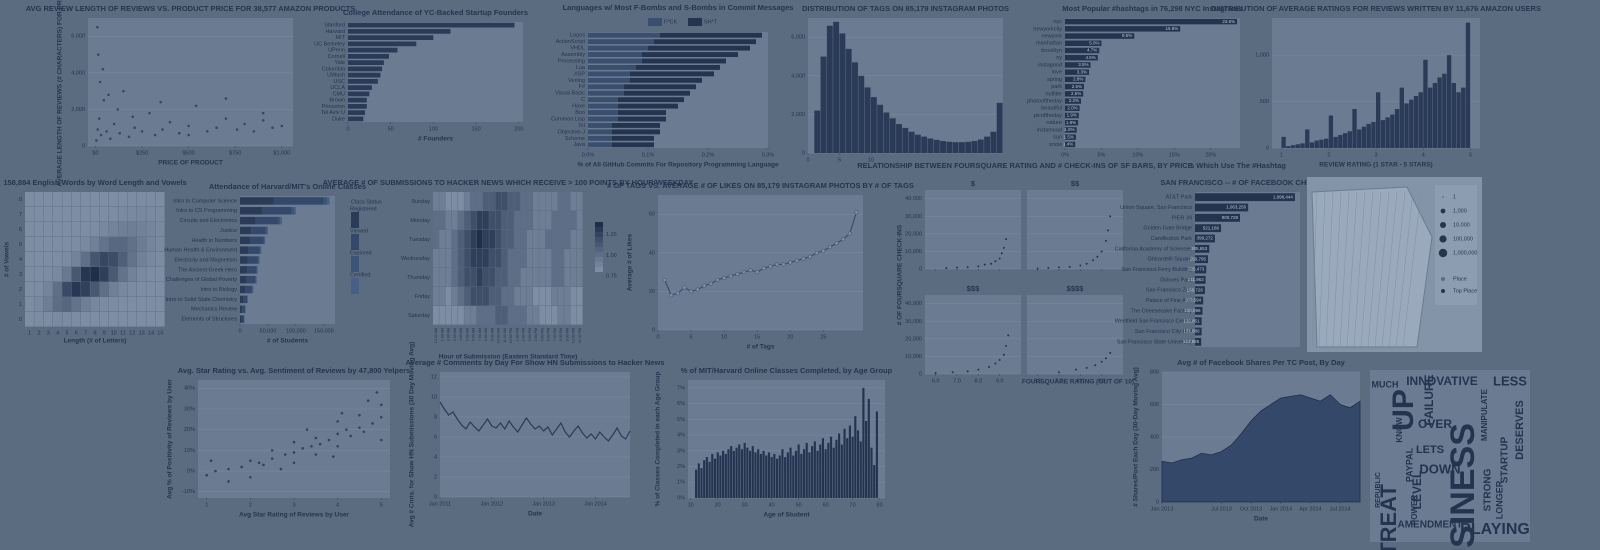 This screenshot has width=1600, height=550. Describe the element at coordinates (228, 231) in the screenshot. I see `category-label: Justice` at that location.